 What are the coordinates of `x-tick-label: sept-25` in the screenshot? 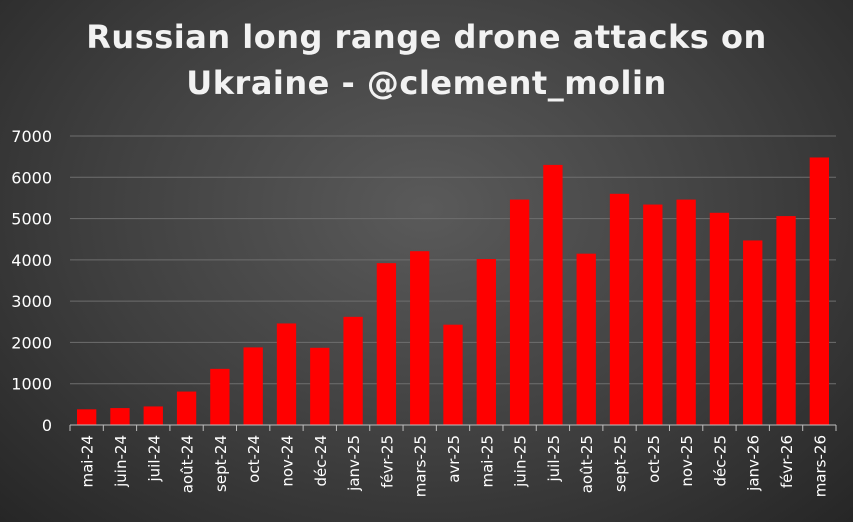 It's located at (621, 463).